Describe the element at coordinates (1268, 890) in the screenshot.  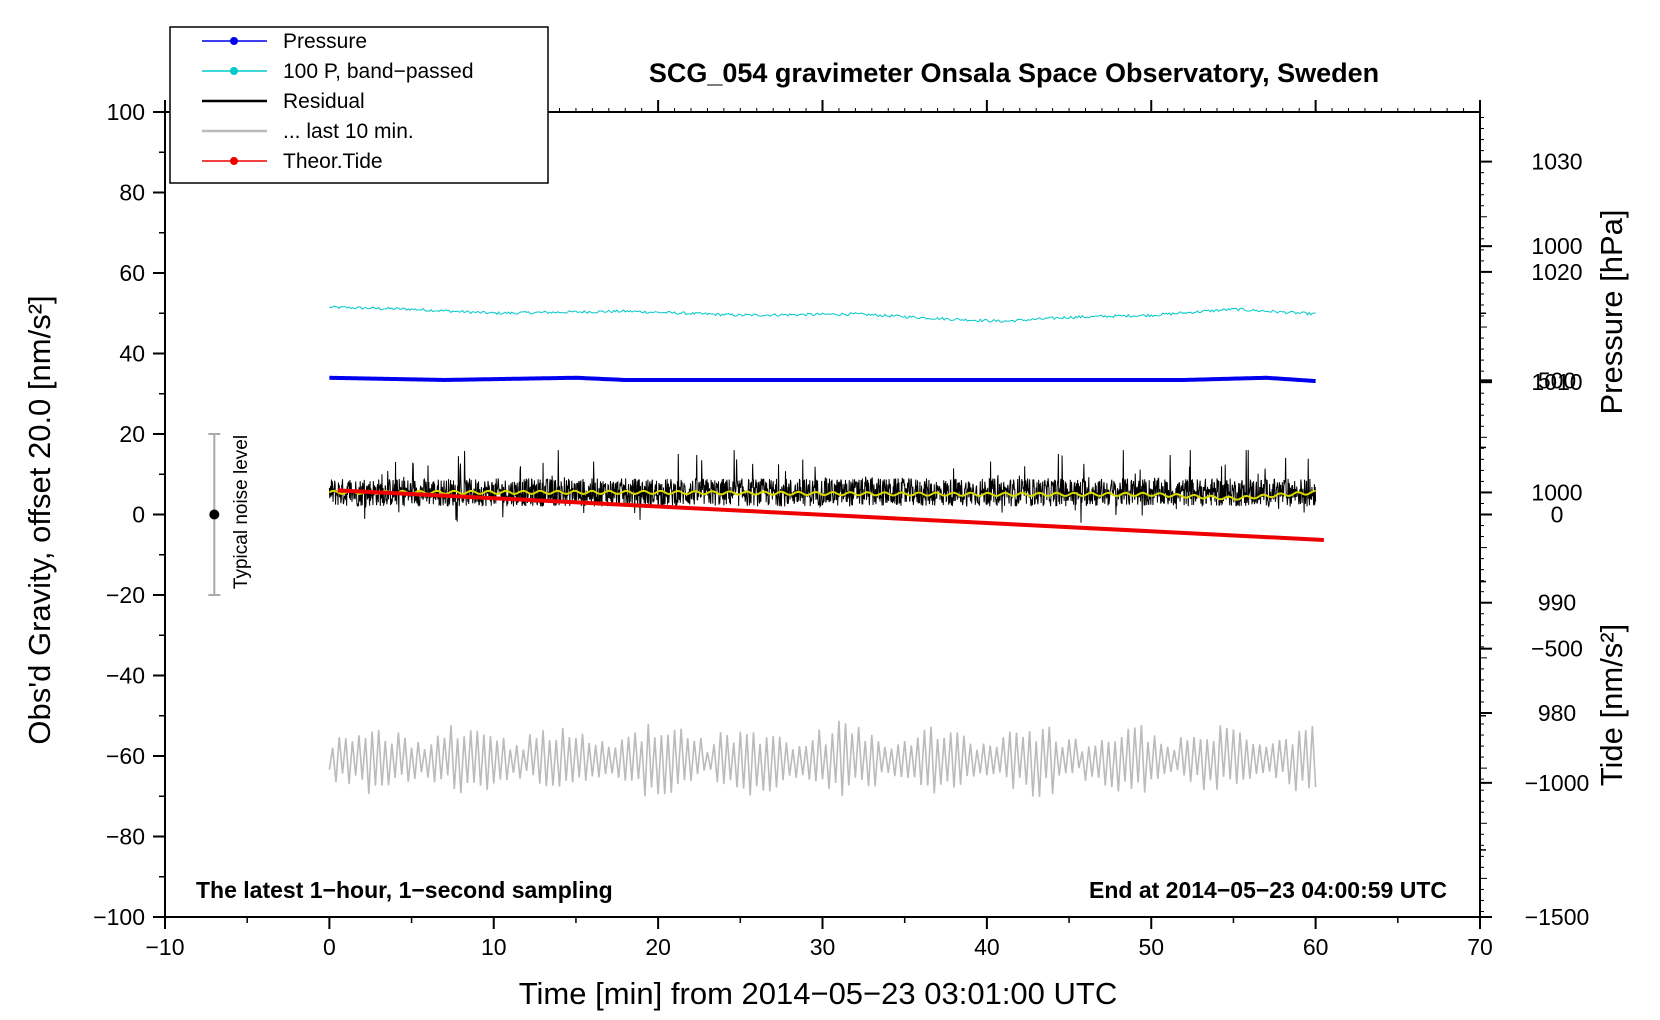
I see `end-time-note: End at 2014−05−23 04:00:59 UTC` at that location.